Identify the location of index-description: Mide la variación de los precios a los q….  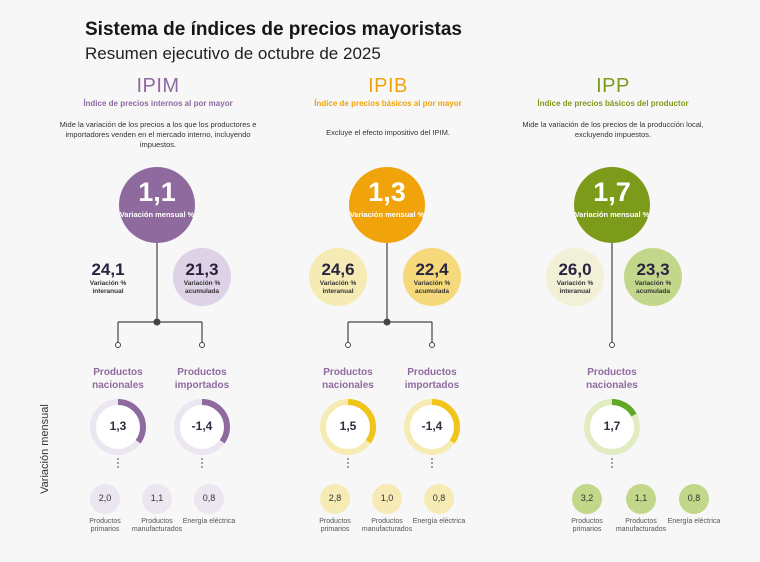
(158, 134).